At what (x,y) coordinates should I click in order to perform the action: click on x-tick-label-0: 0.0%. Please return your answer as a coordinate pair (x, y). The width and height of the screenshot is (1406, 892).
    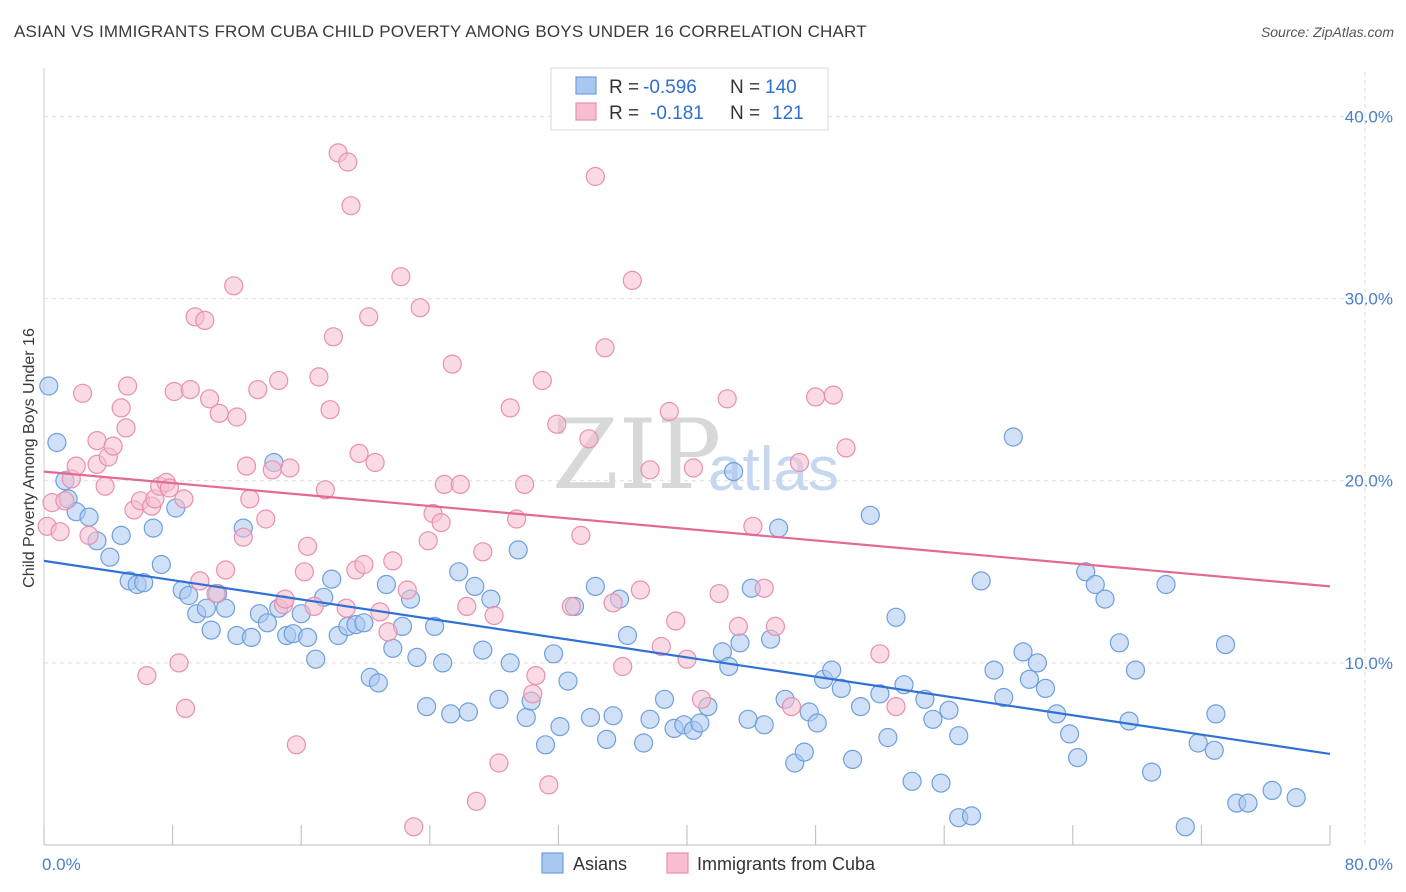
    Looking at the image, I should click on (61, 864).